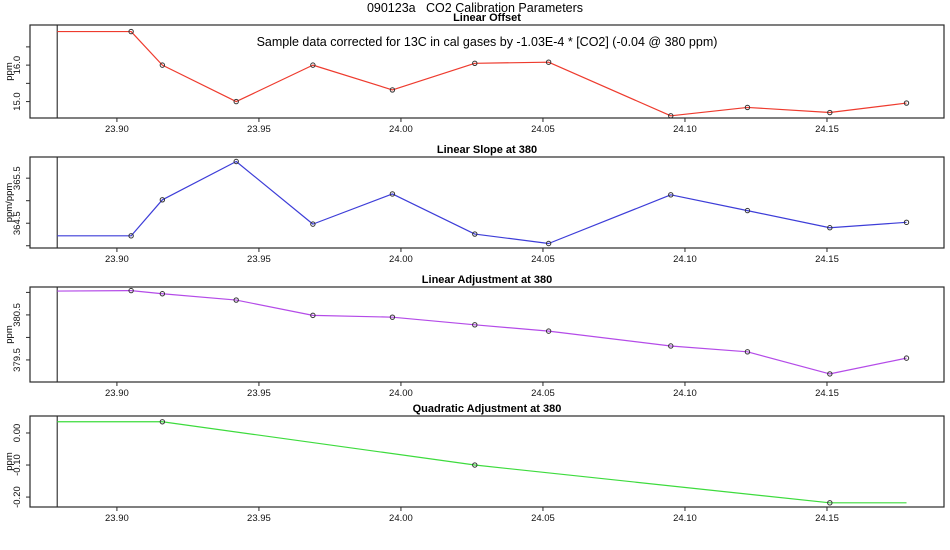 Image resolution: width=950 pixels, height=550 pixels. Describe the element at coordinates (17, 315) in the screenshot. I see `y-tick-label: 380.5` at that location.